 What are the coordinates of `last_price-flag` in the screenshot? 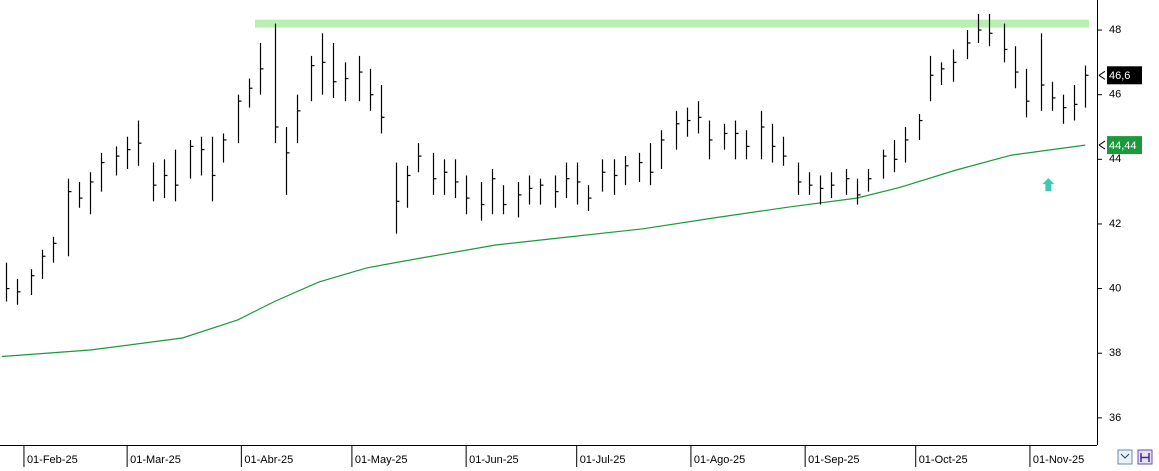 It's located at (1124, 75).